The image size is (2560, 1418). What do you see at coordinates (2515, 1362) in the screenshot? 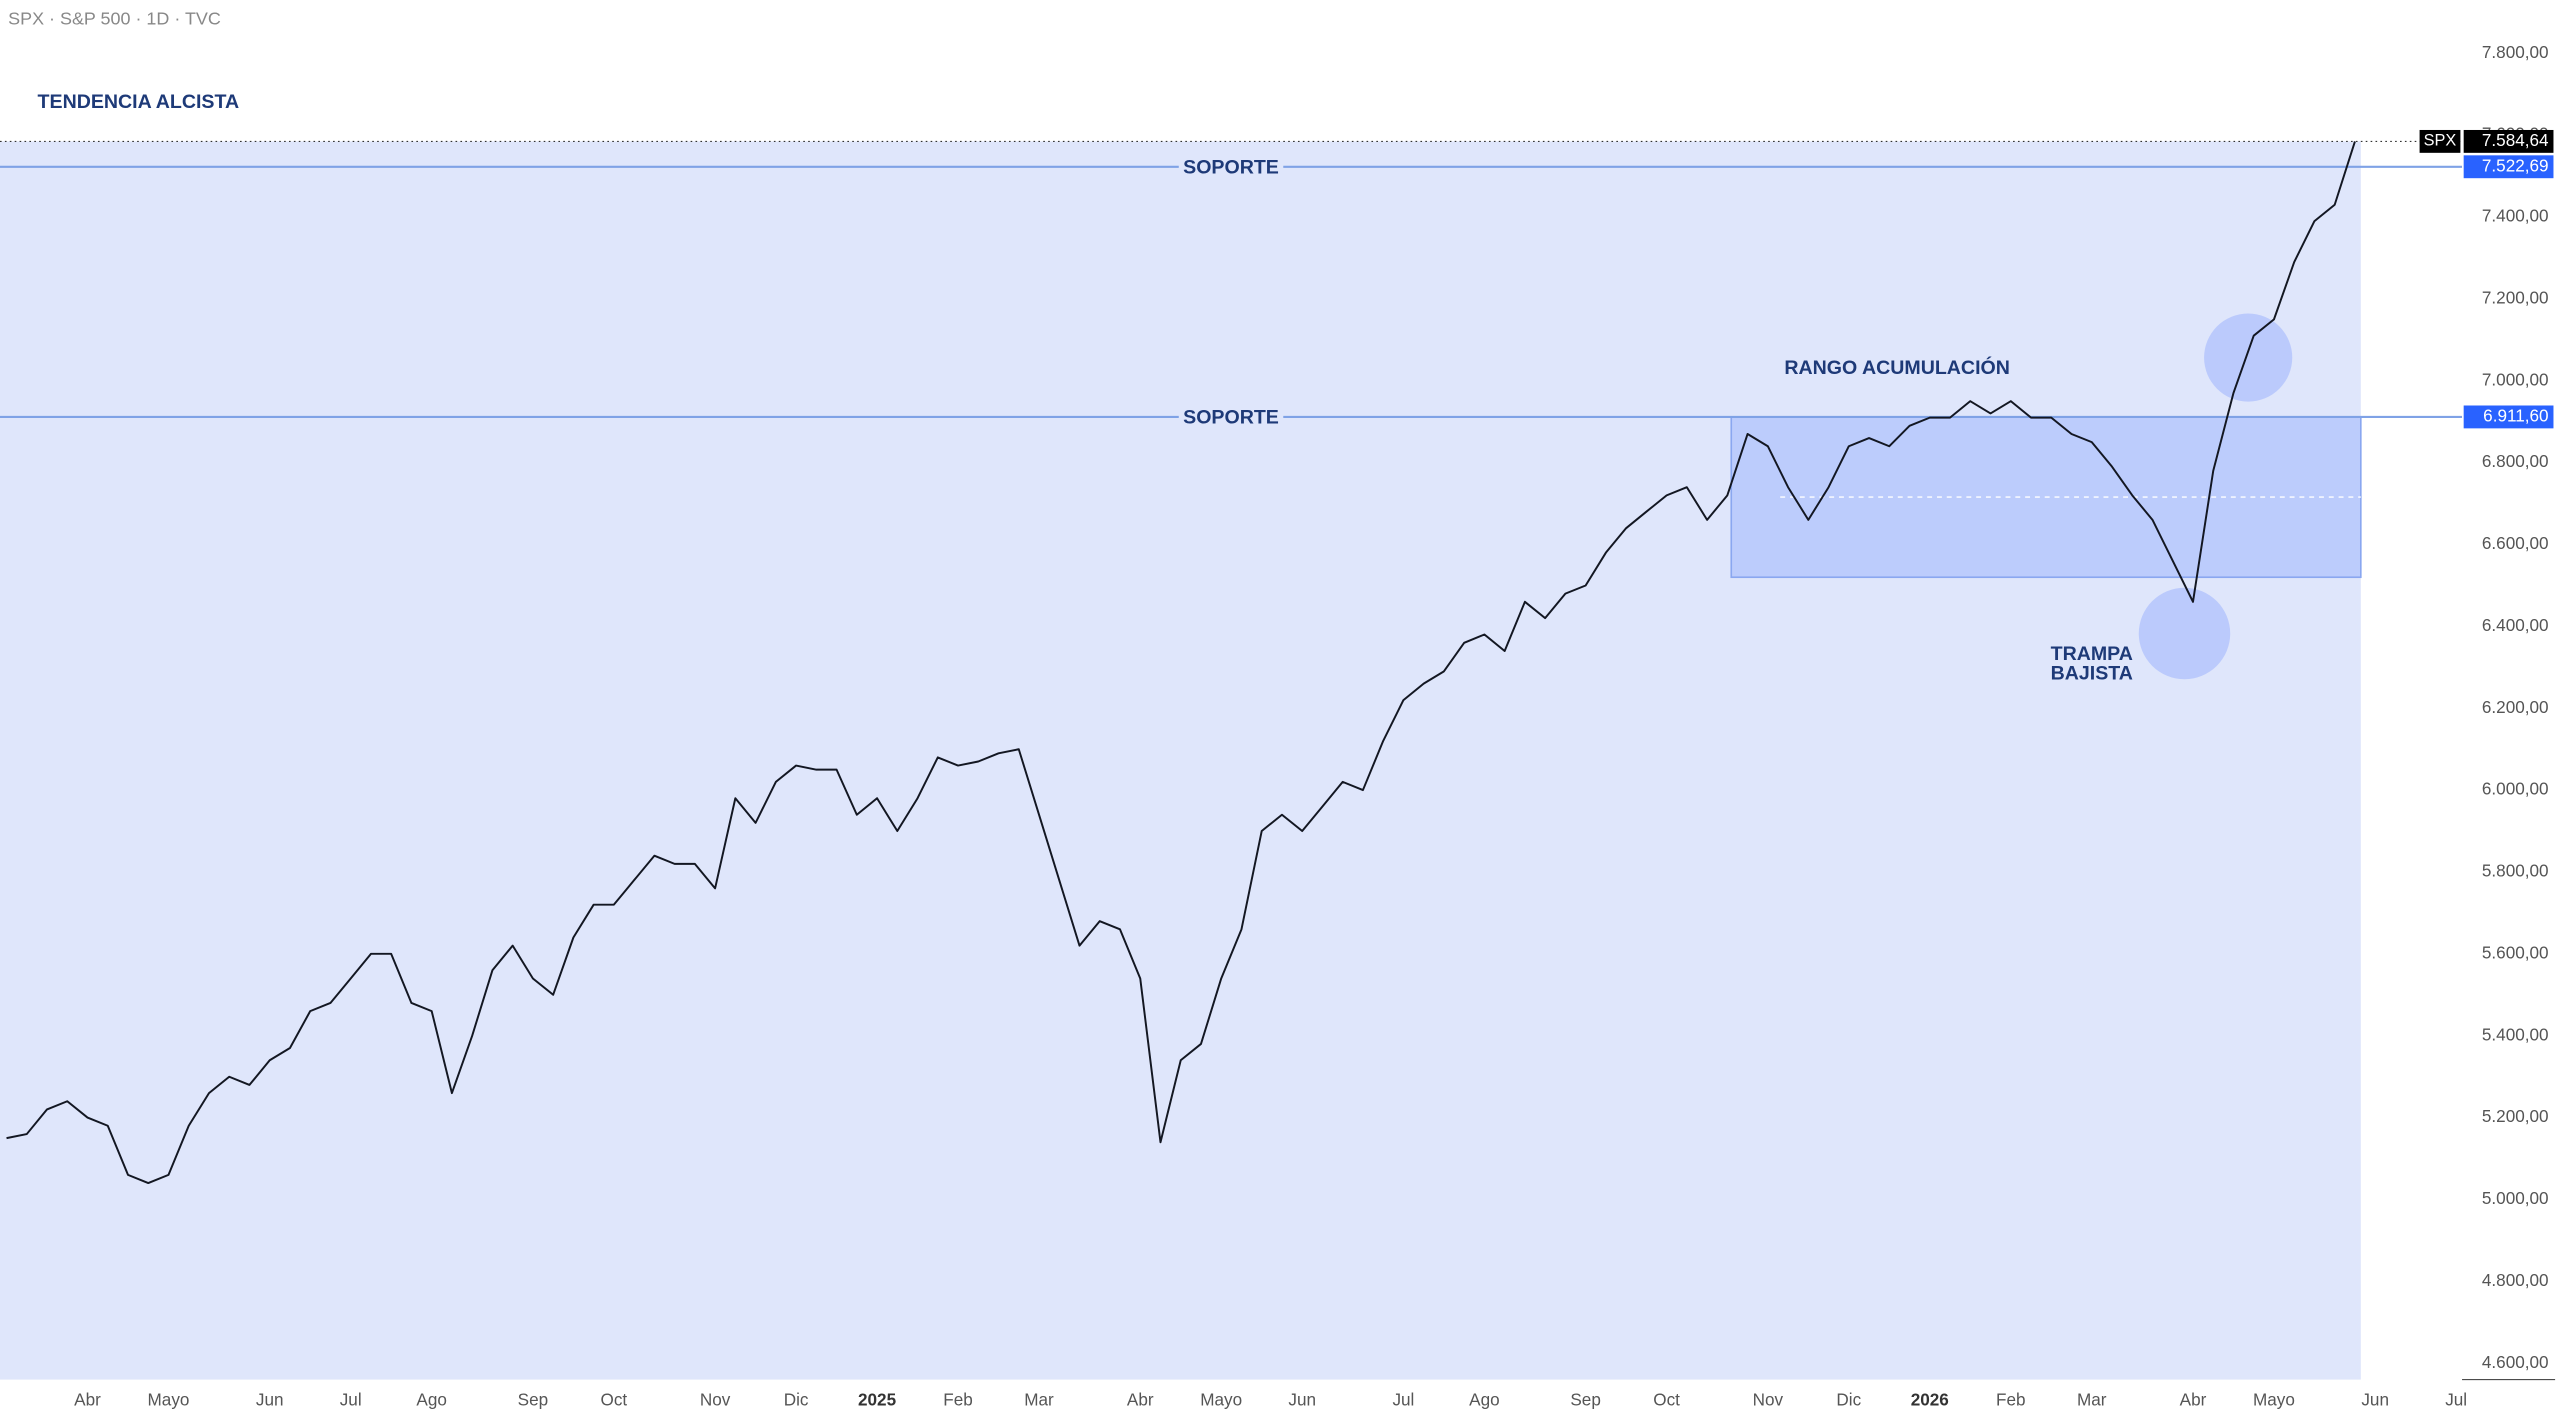
I see `y-tick-label: 4.600,00` at bounding box center [2515, 1362].